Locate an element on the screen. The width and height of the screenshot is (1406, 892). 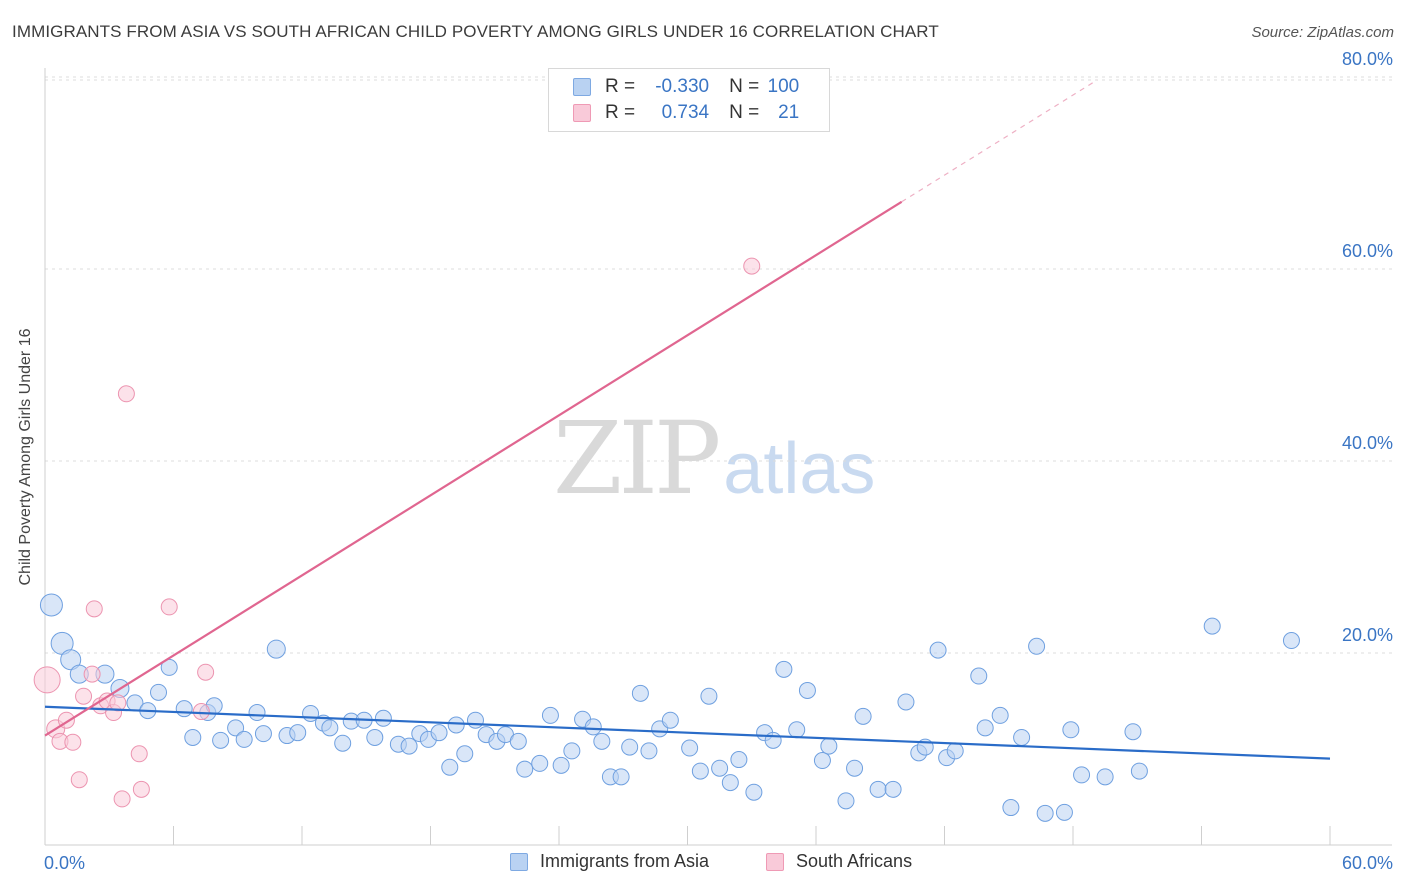
legend-row-south-africans: R = 0.734 N = 21 is located at coordinates (686, 113).